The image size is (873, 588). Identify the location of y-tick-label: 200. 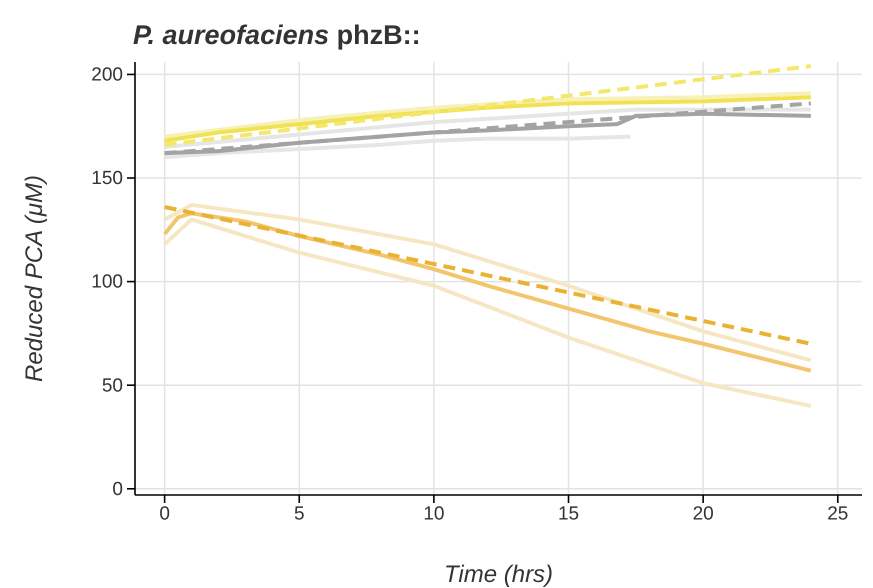
(107, 75).